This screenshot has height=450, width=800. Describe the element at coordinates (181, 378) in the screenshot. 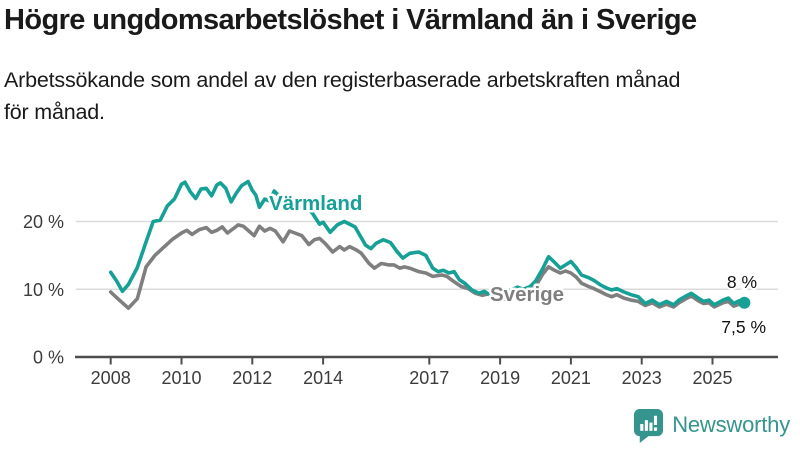

I see `x-tick-label: 2010` at that location.